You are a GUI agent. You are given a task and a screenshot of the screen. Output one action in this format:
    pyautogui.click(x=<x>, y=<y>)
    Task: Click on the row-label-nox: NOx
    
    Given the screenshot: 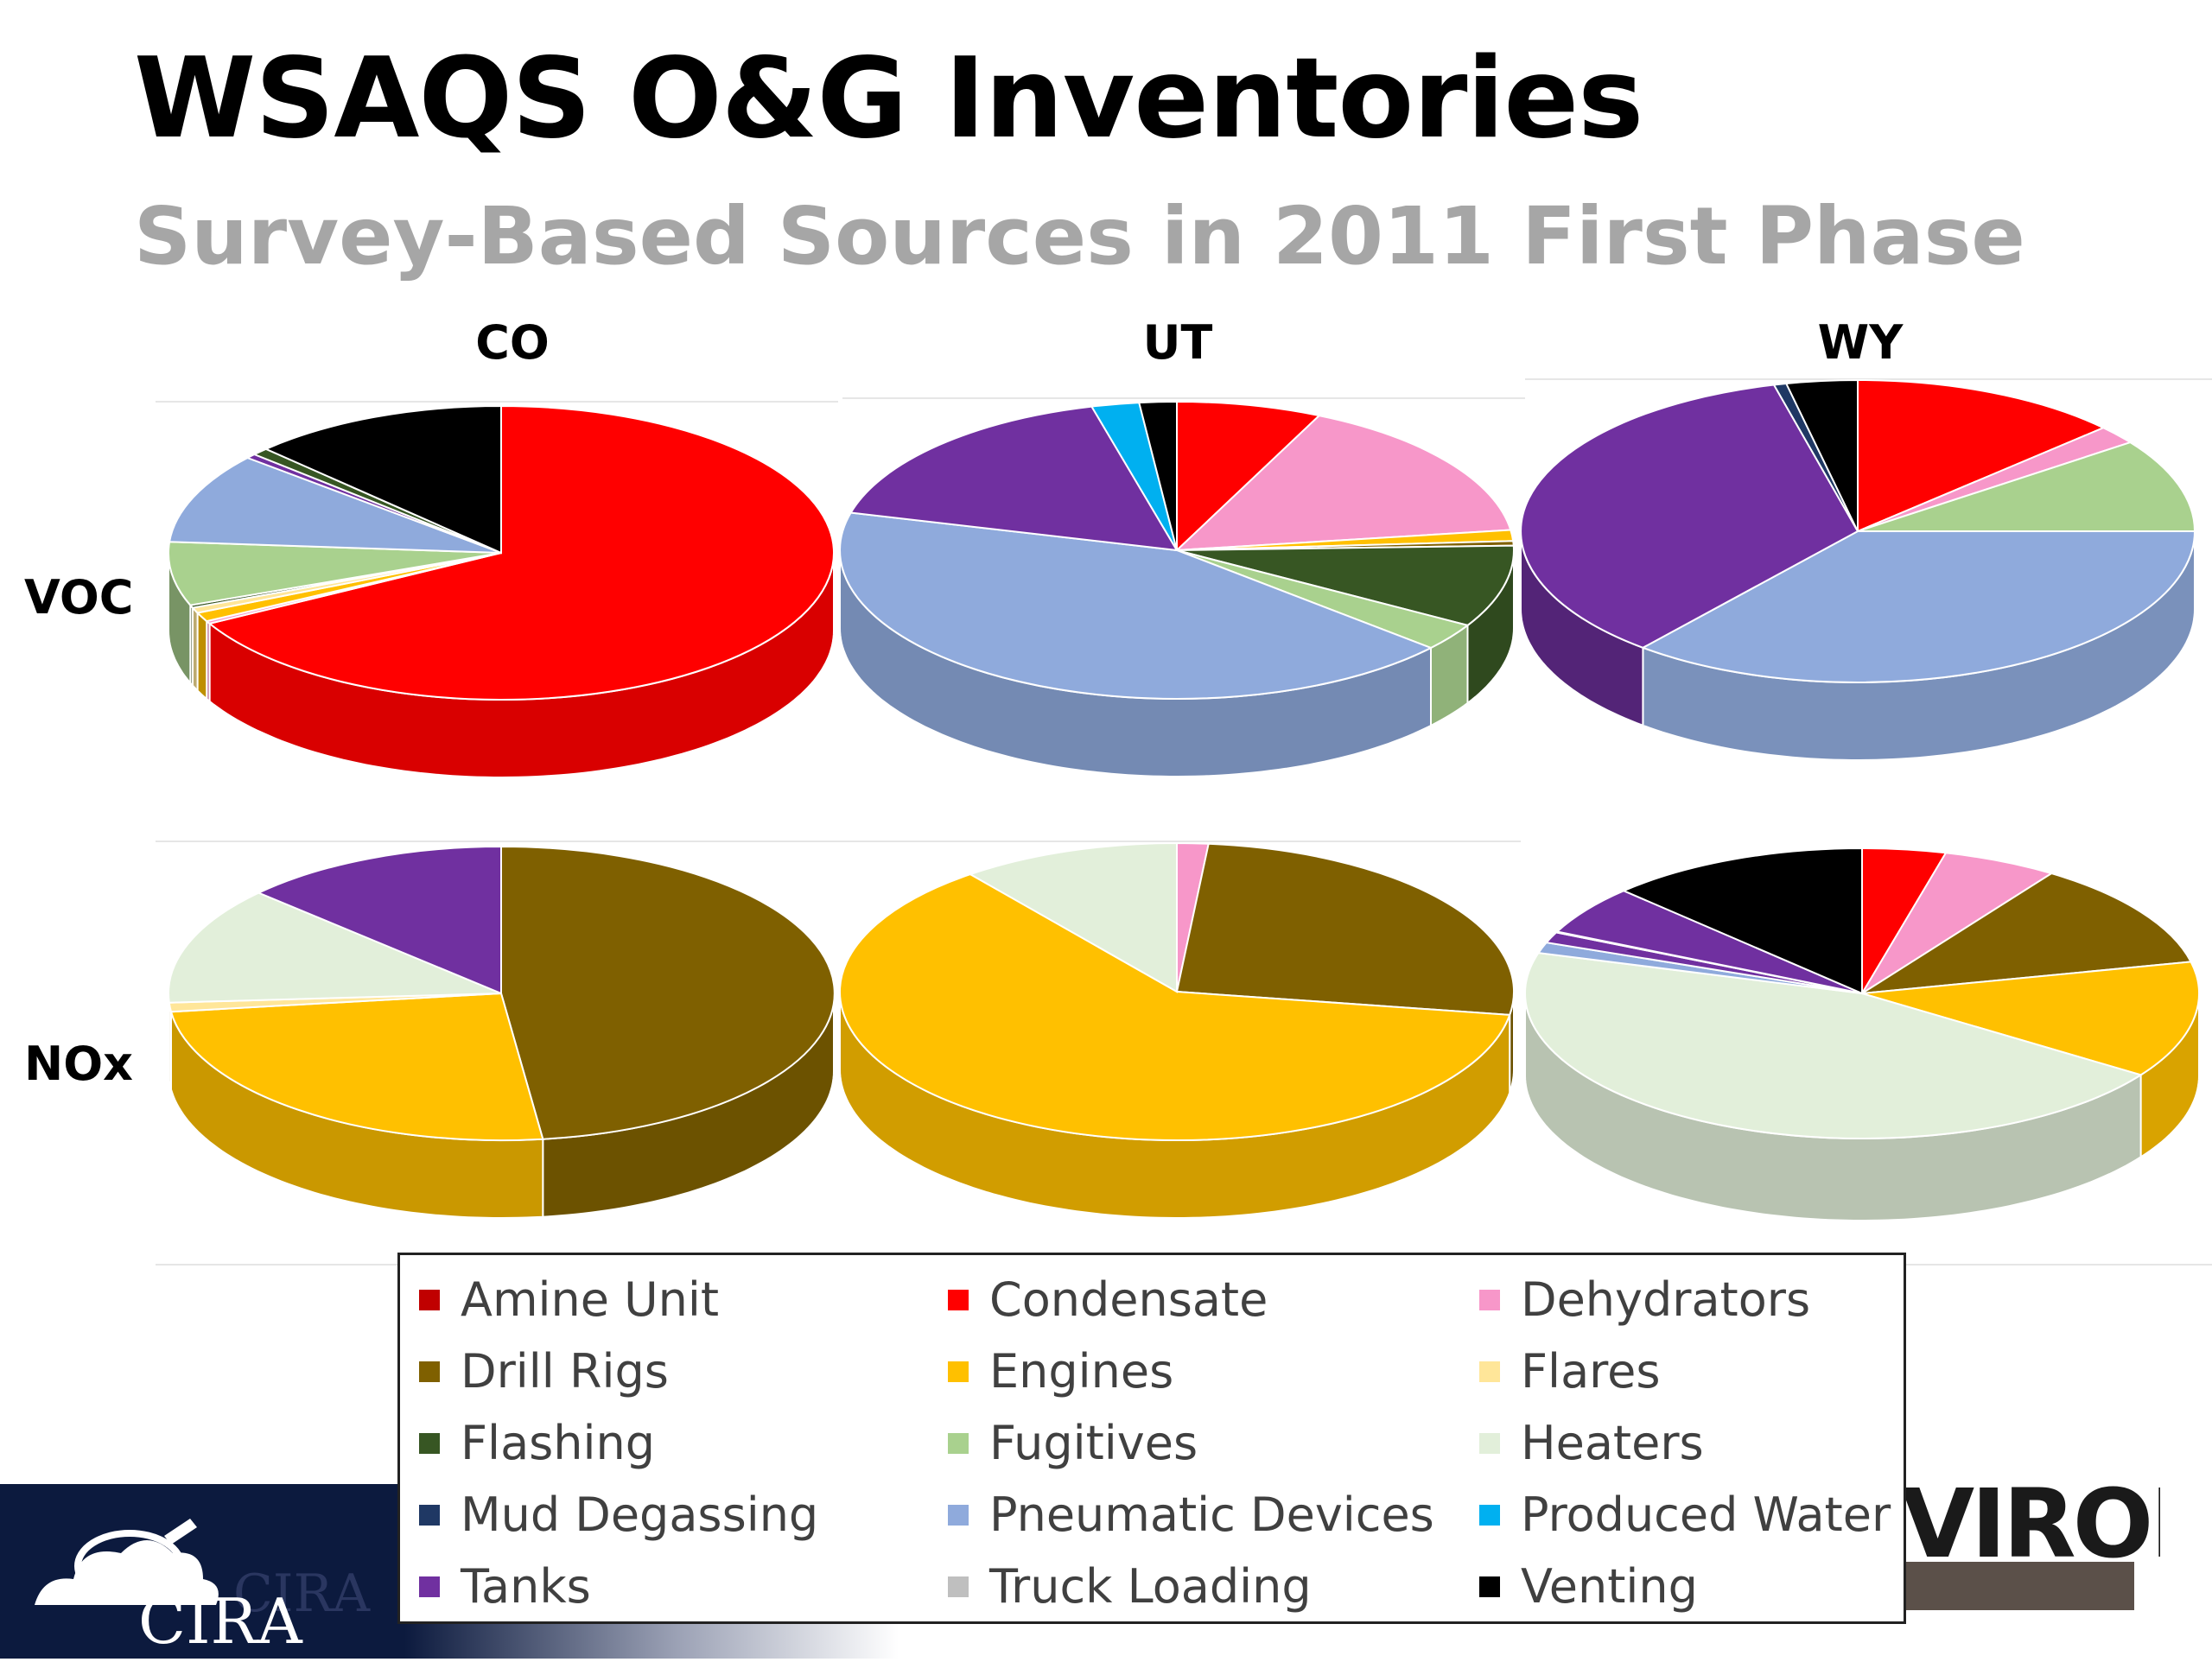 What is the action you would take?
    pyautogui.click(x=78, y=1064)
    